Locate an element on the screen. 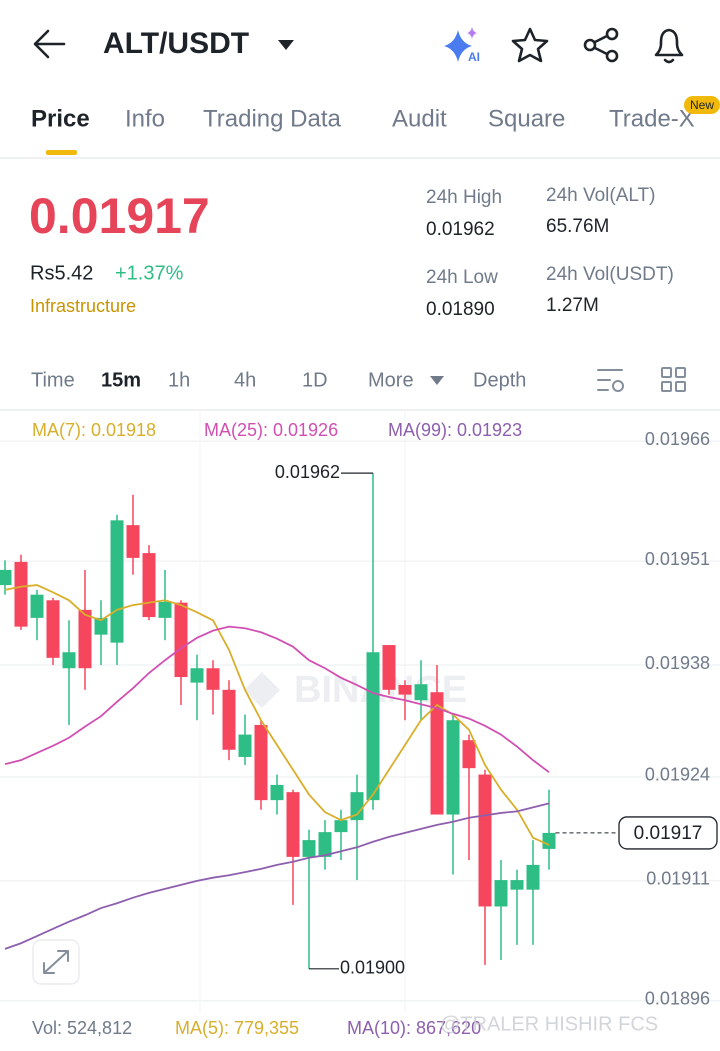 The width and height of the screenshot is (720, 1051). stat-label: 24h Vol(USDT) is located at coordinates (610, 274).